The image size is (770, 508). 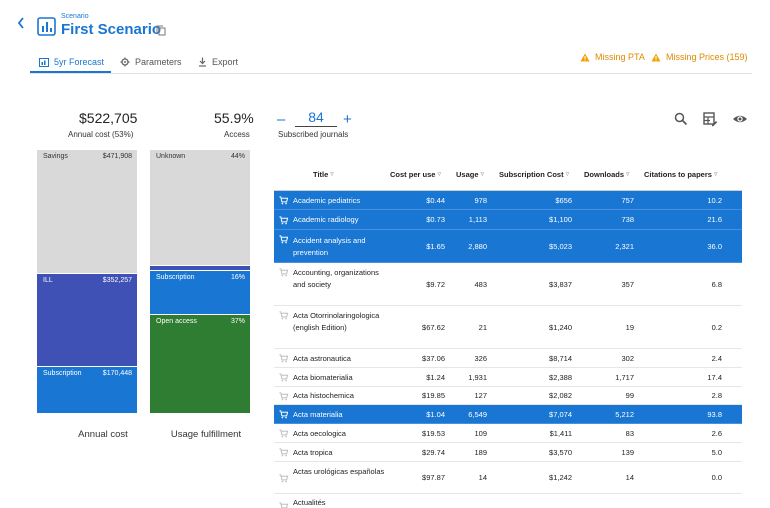 What do you see at coordinates (740, 119) in the screenshot?
I see `eye-icon` at bounding box center [740, 119].